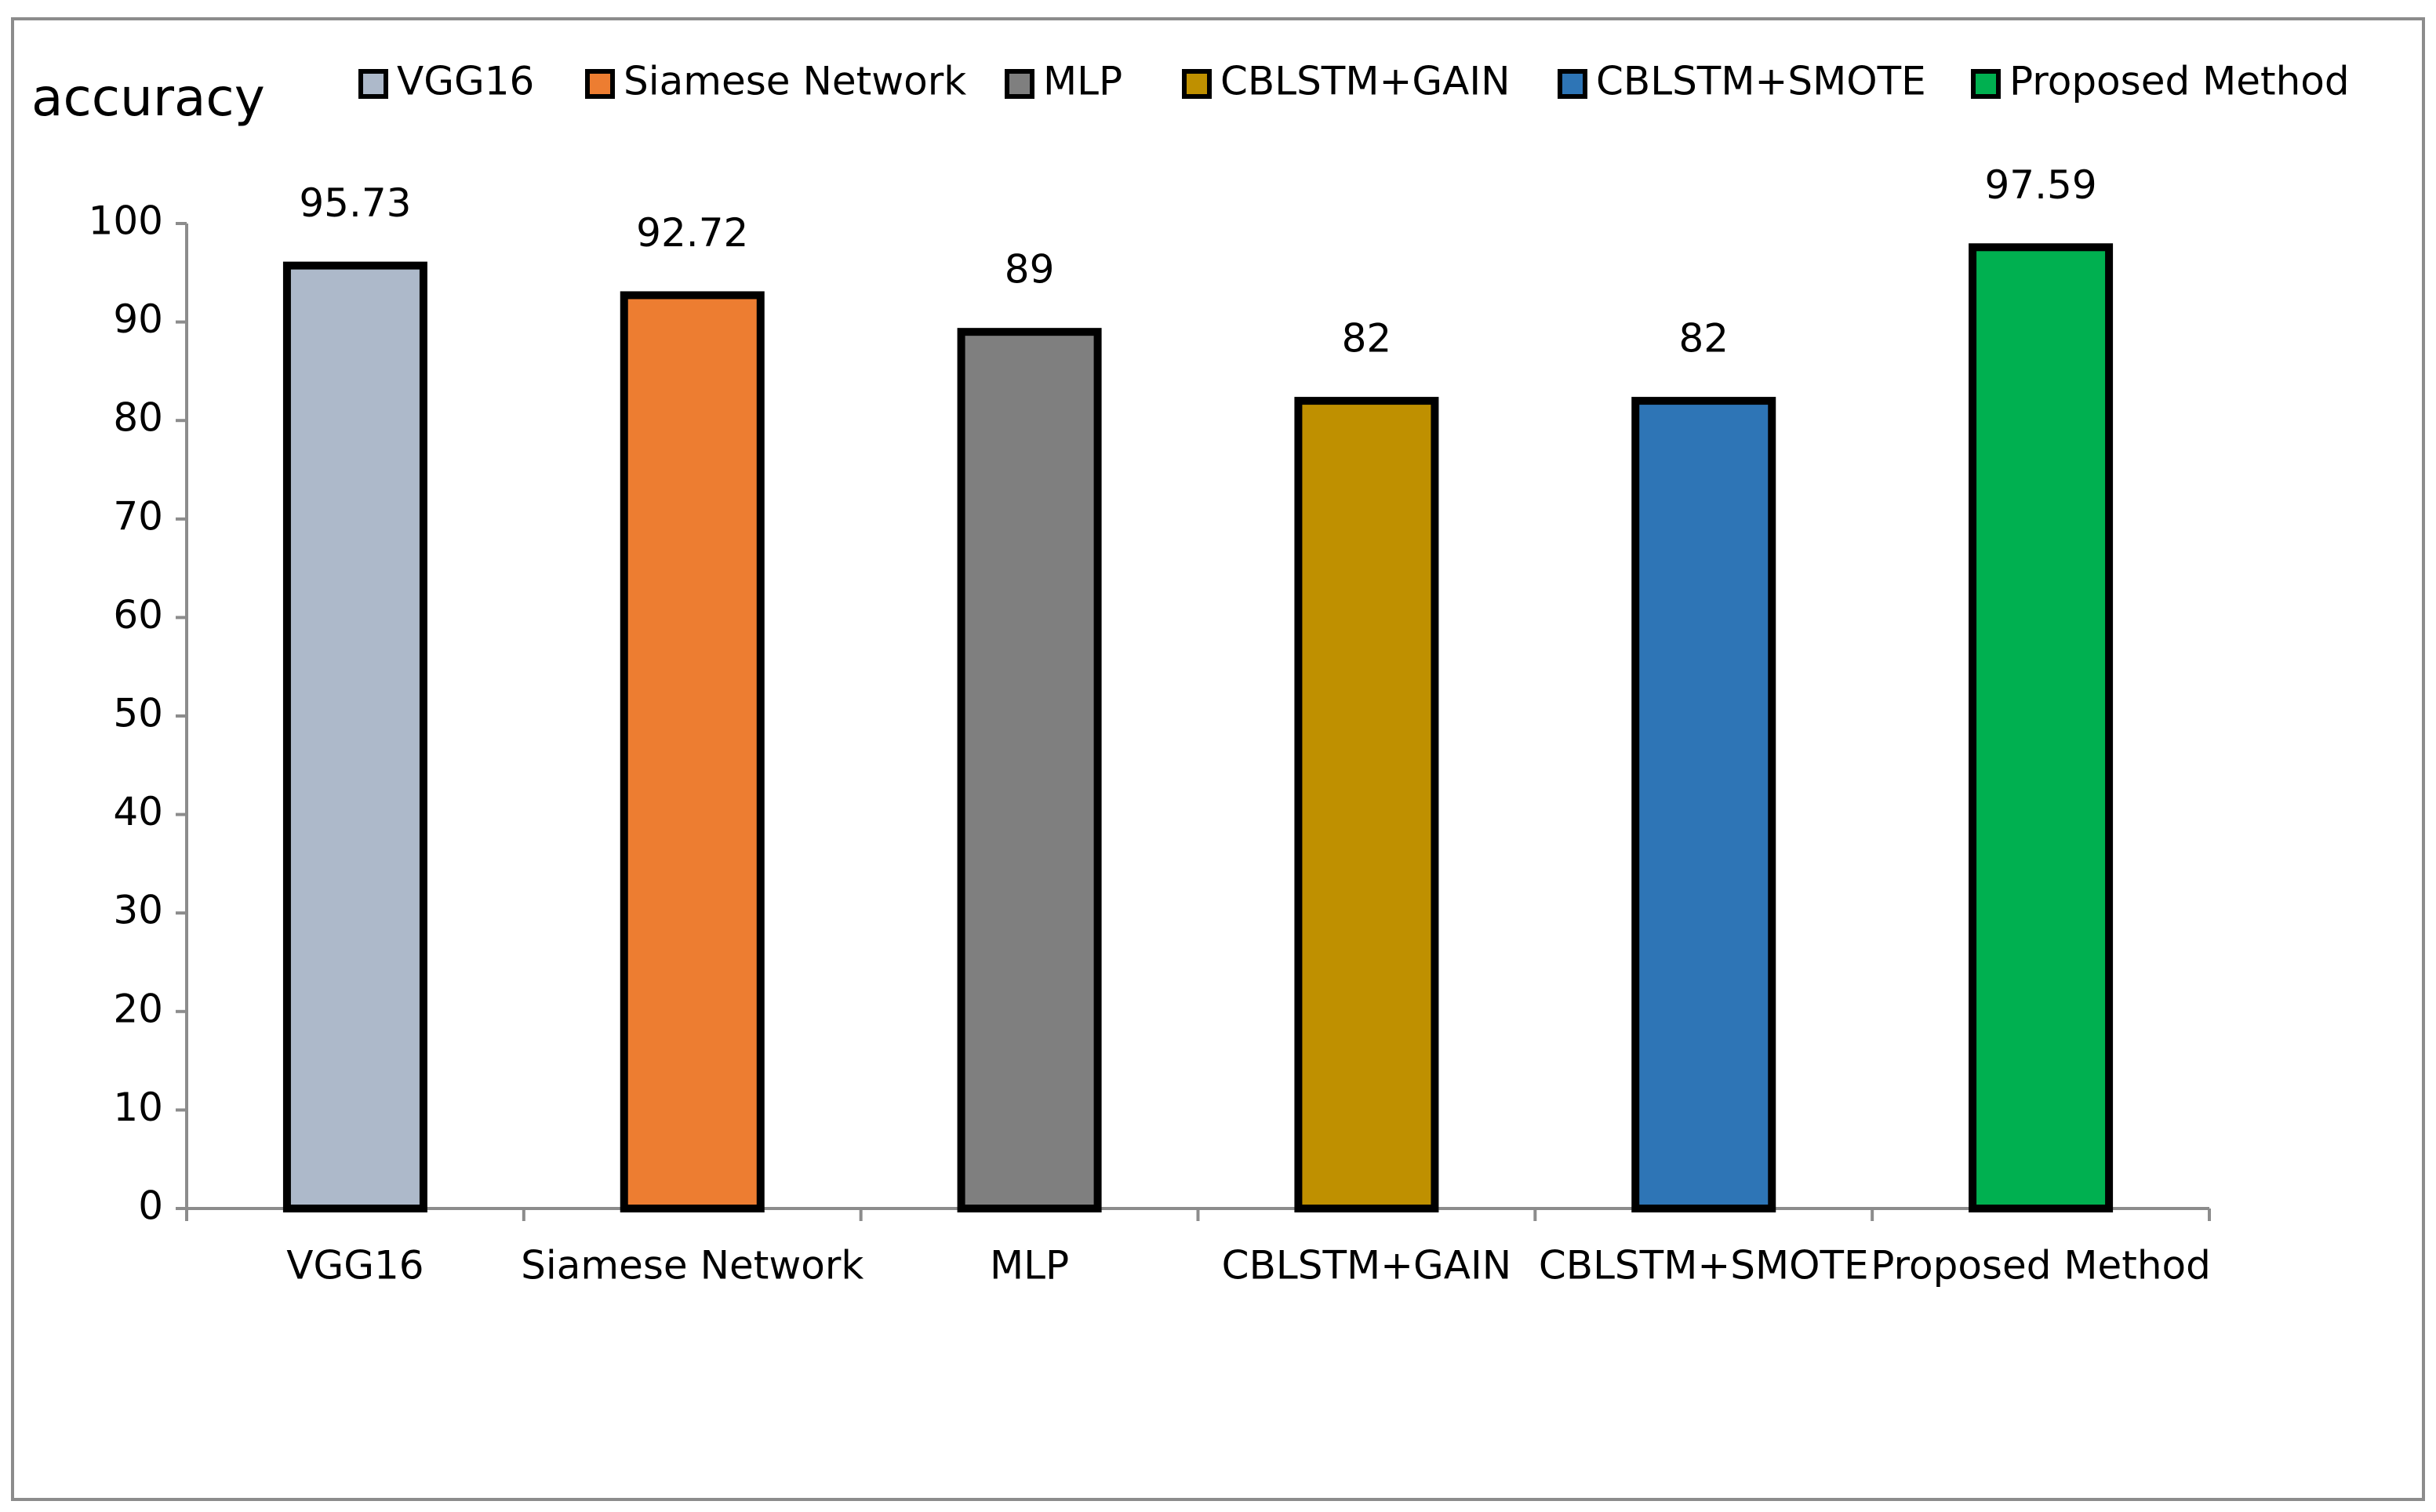  I want to click on y-tick-label: 20, so click(138, 1008).